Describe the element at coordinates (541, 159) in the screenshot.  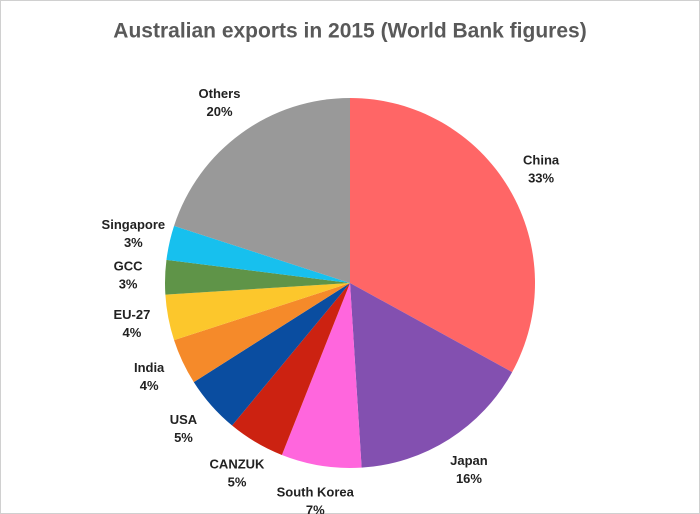
I see `slice-label: China` at that location.